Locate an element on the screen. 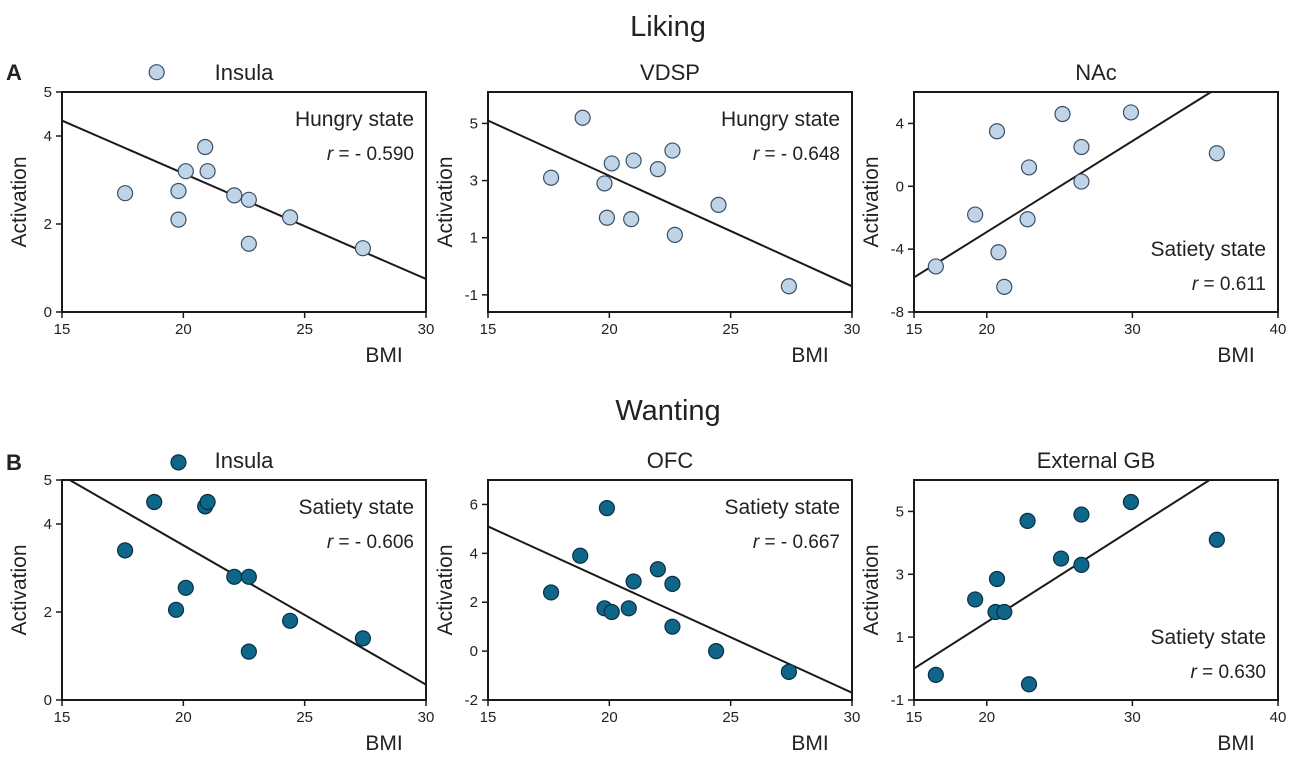  correlation-label: r = - 0.648 is located at coordinates (796, 154).